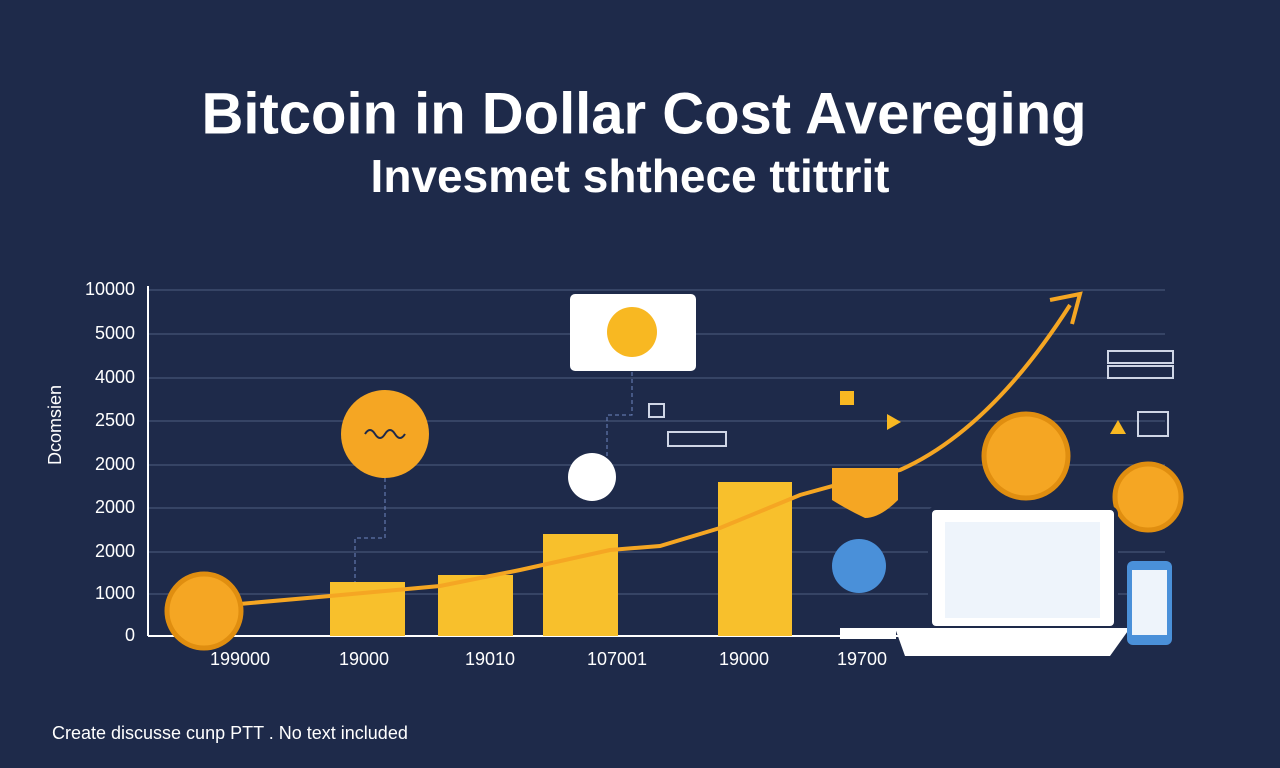 The height and width of the screenshot is (768, 1280). What do you see at coordinates (847, 398) in the screenshot?
I see `square` at bounding box center [847, 398].